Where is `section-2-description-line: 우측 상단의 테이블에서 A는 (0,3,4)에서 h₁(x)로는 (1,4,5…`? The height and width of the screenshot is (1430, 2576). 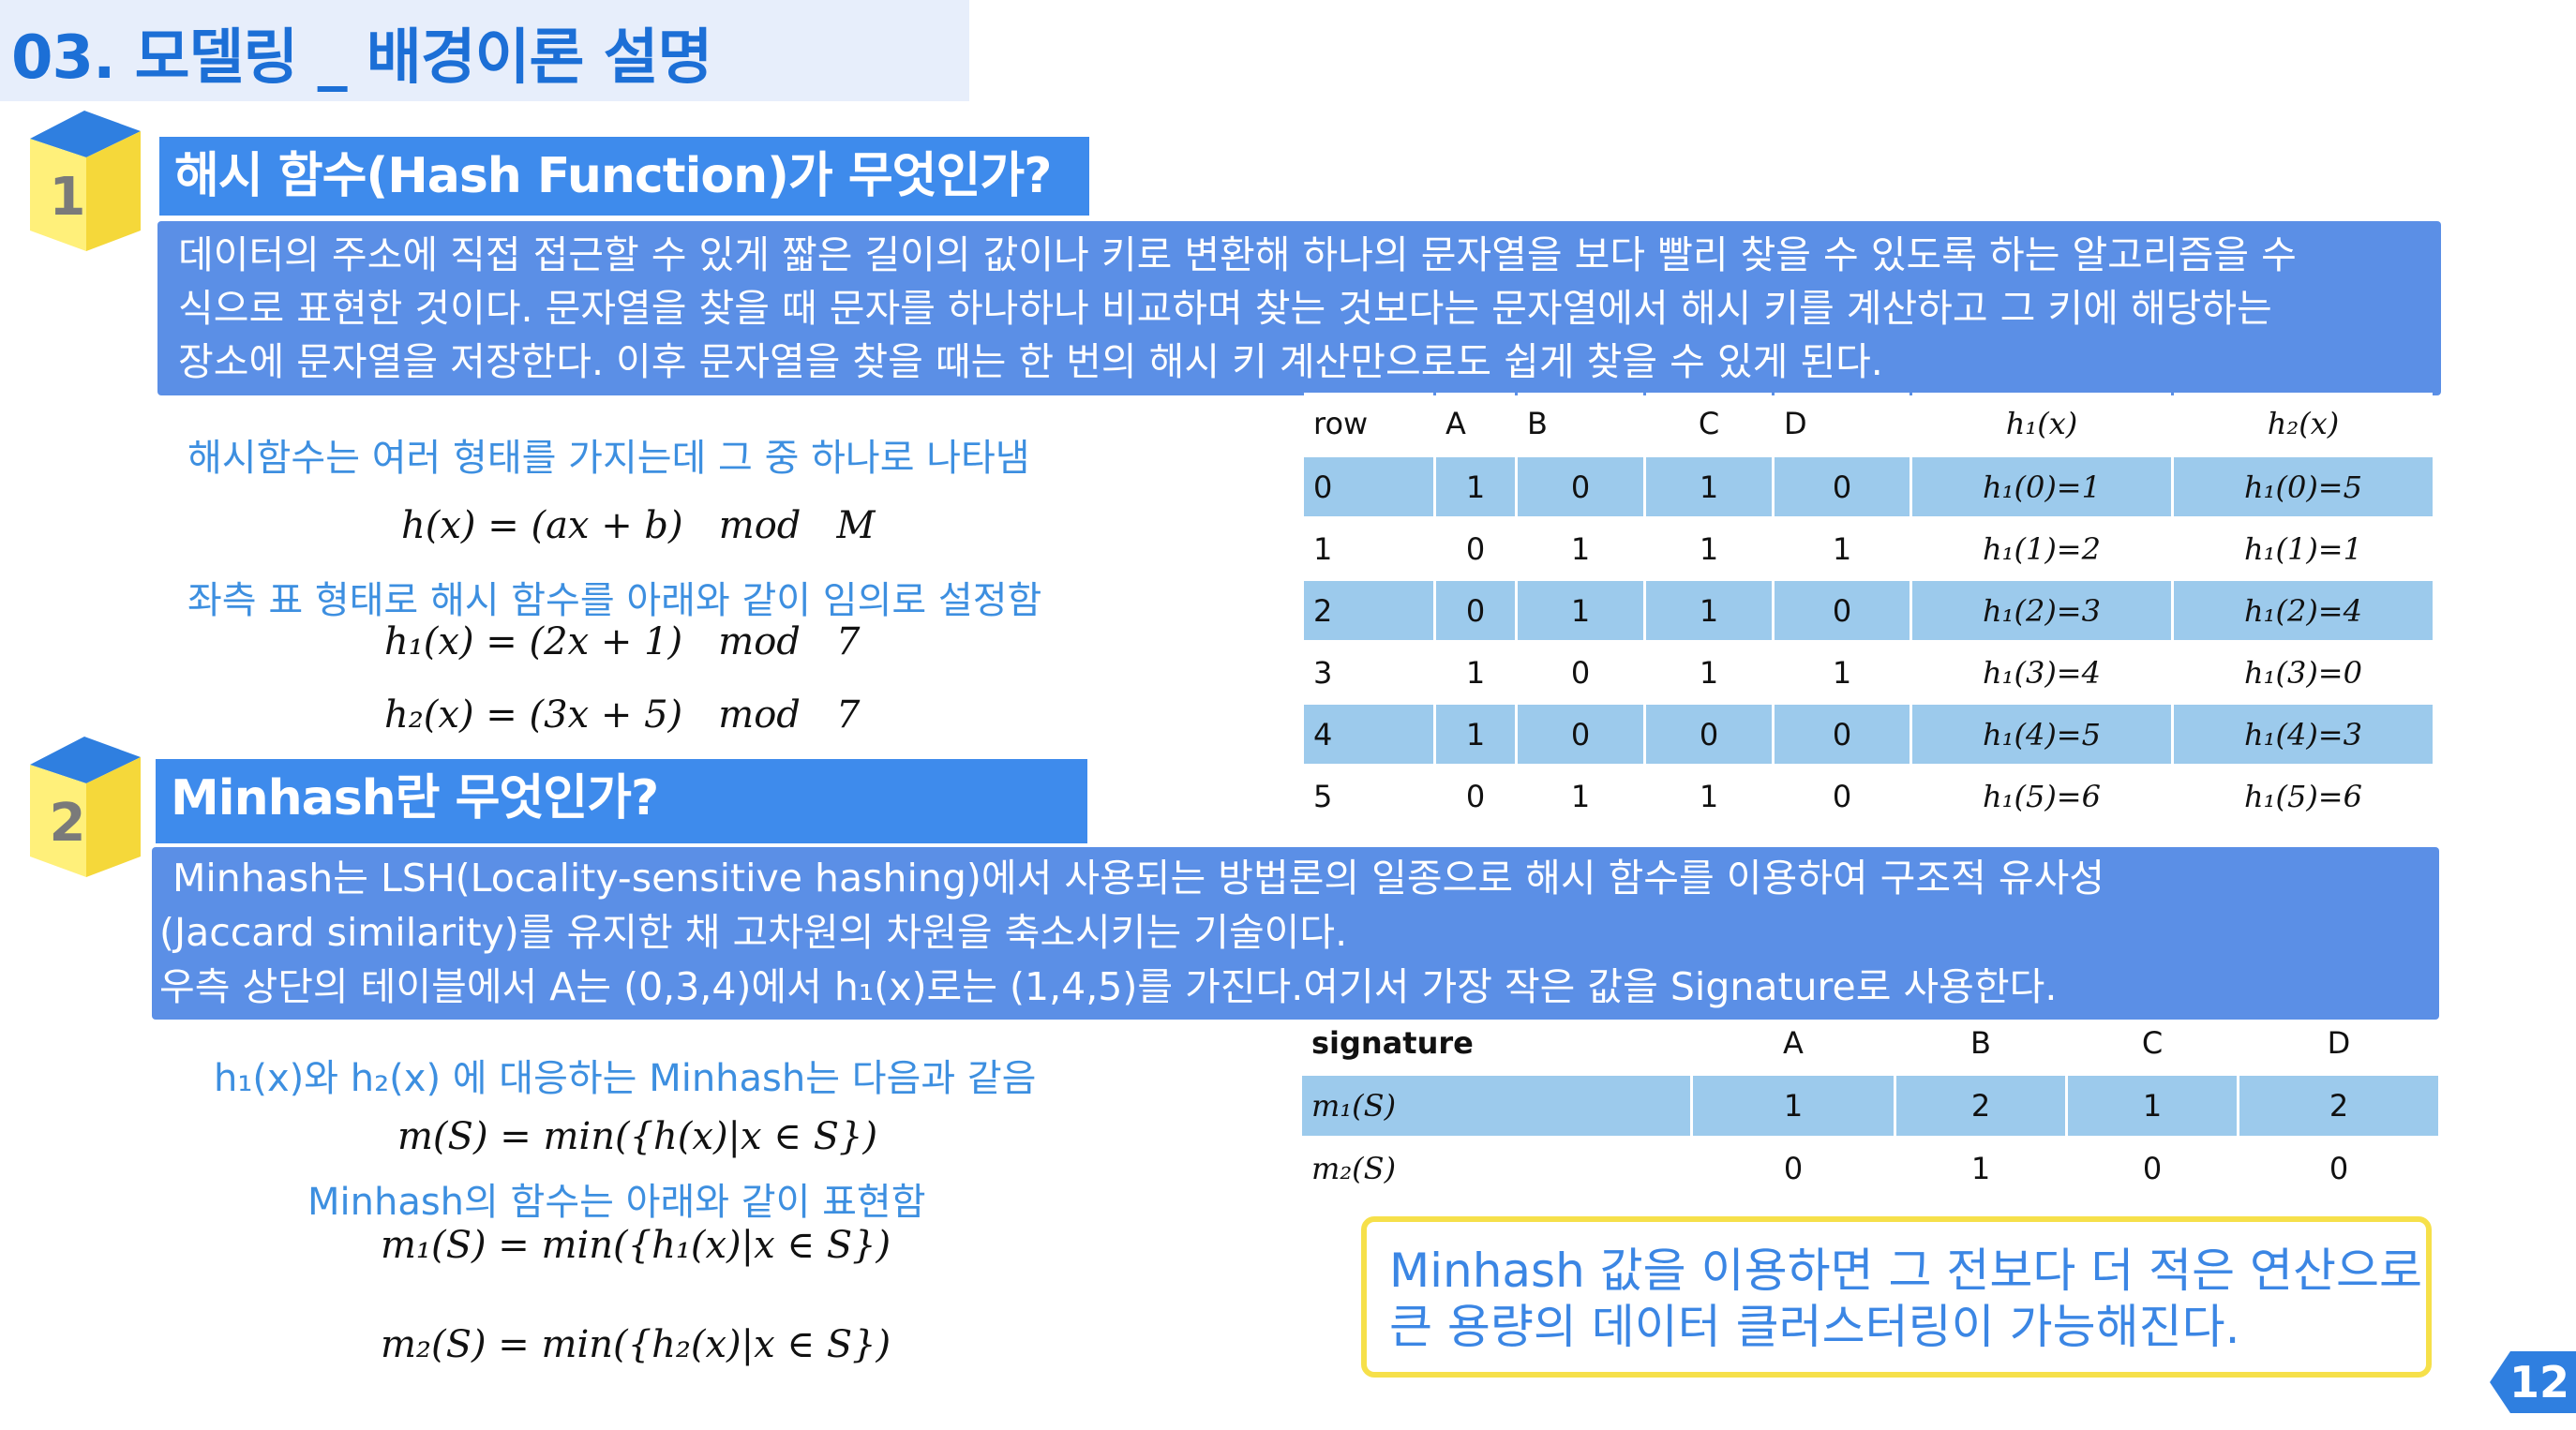
section-2-description-line: 우측 상단의 테이블에서 A는 (0,3,4)에서 h₁(x)로는 (1,4,5… is located at coordinates (1109, 986).